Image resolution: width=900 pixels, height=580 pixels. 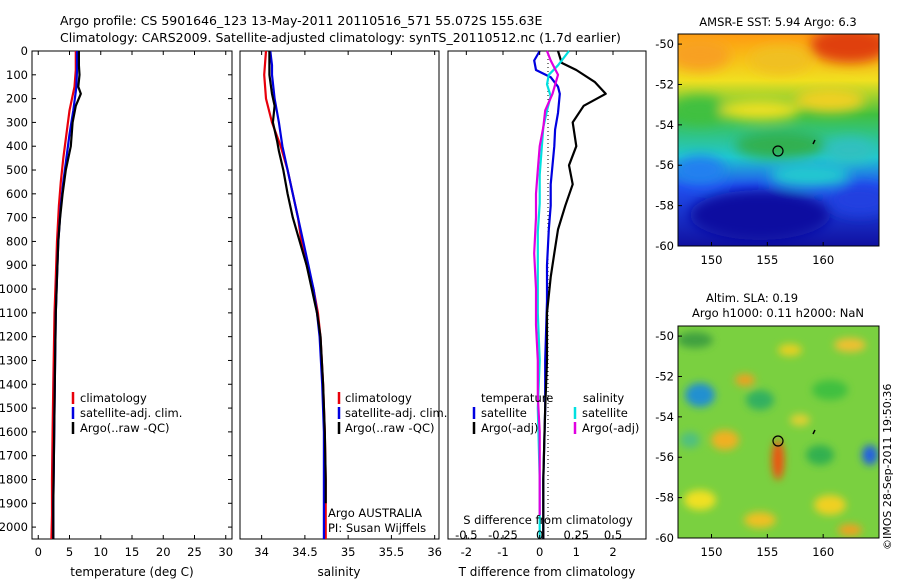 I want to click on lat-tick-label: -60, so click(x=664, y=246).